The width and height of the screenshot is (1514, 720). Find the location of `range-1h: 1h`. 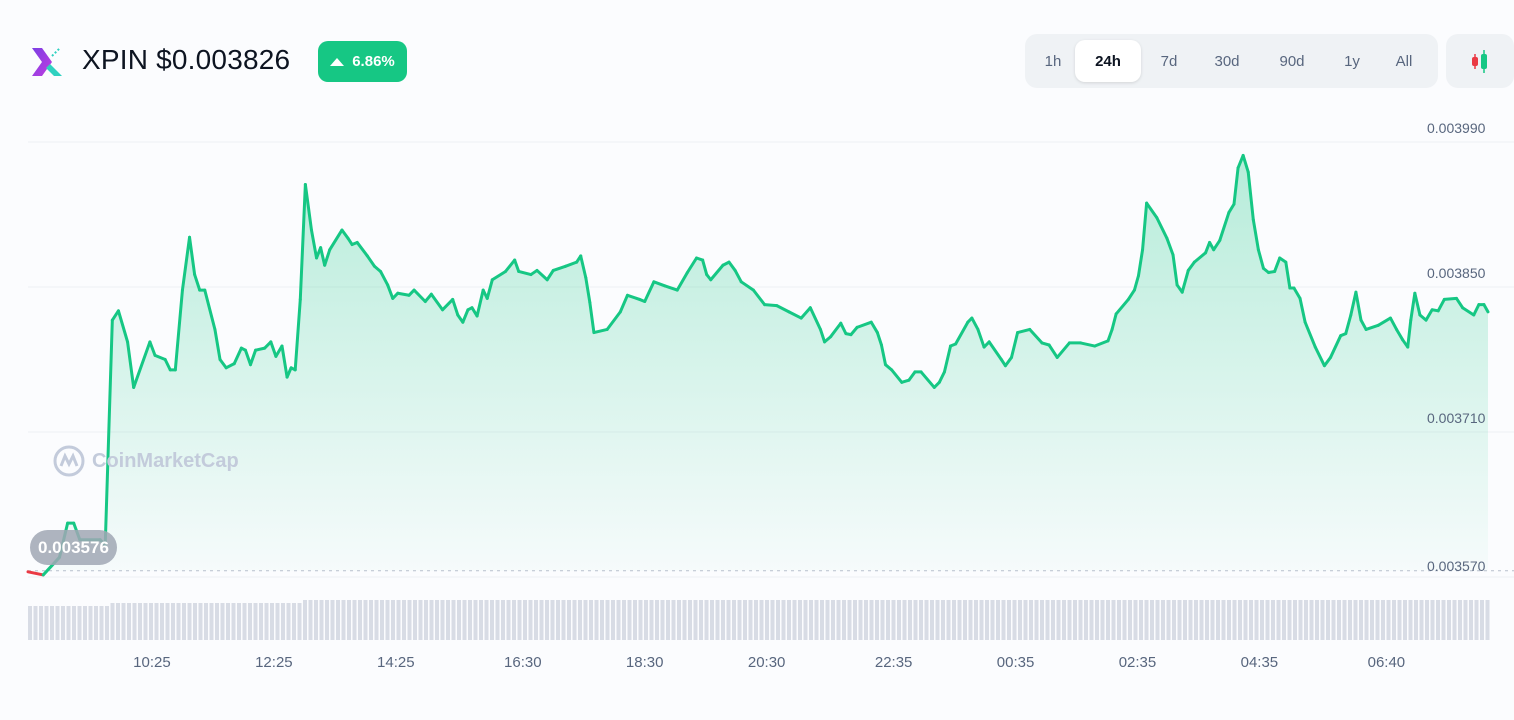

range-1h: 1h is located at coordinates (1053, 61).